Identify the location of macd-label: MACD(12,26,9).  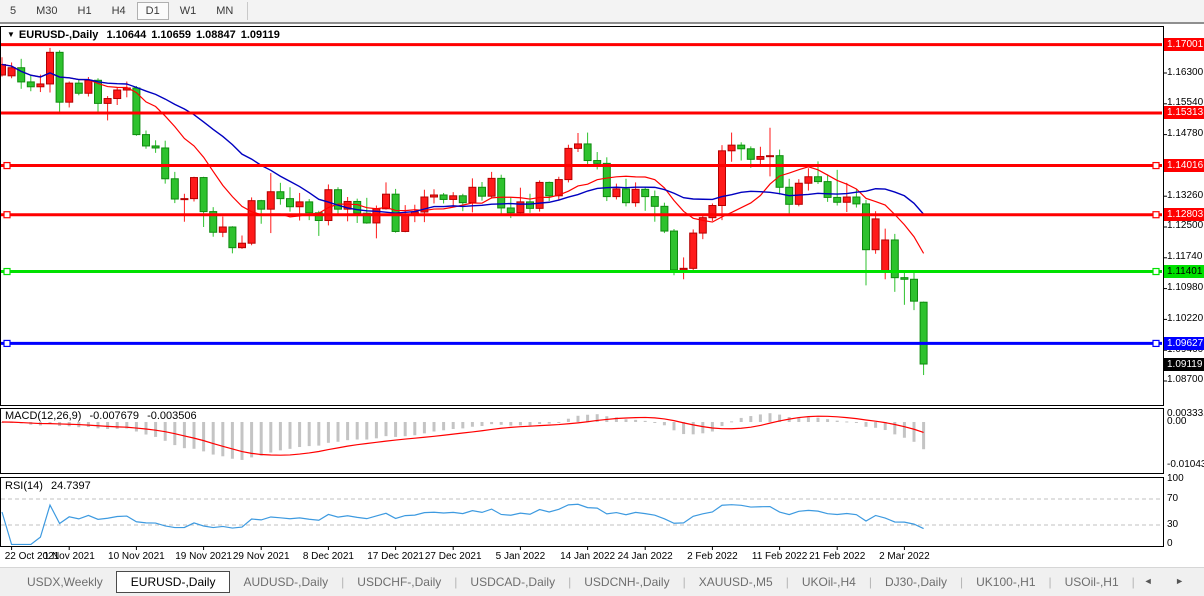
(43, 416).